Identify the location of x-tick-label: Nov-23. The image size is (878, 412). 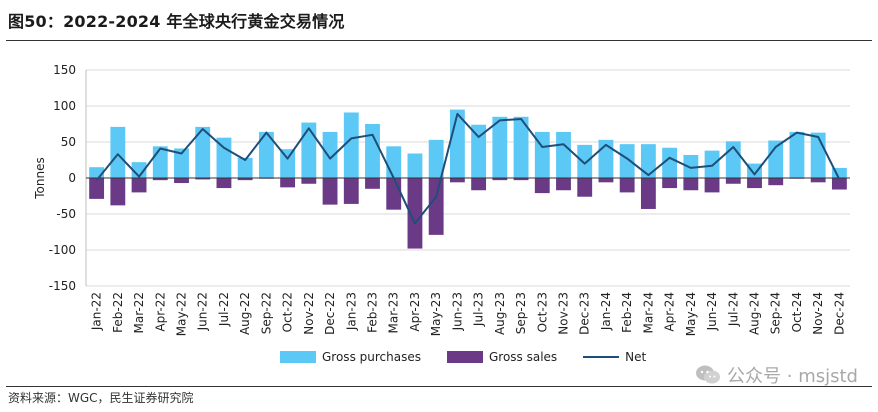
(564, 313).